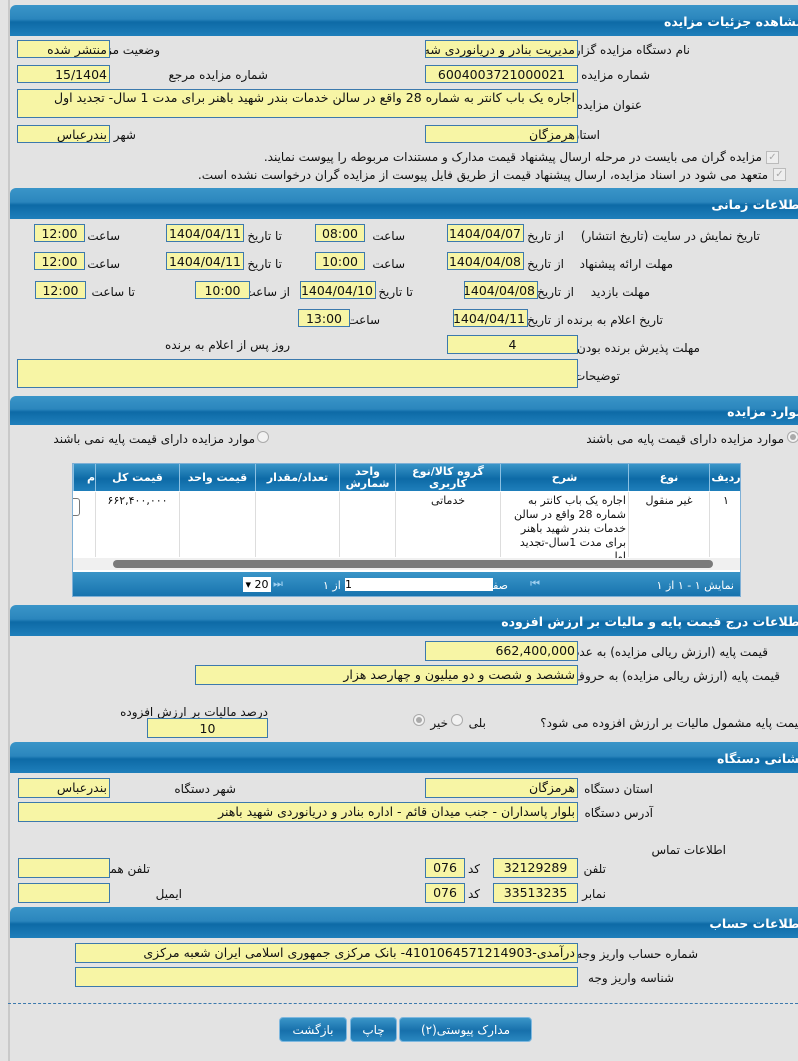  Describe the element at coordinates (137, 477) in the screenshot. I see `col-total-price: قیمت کل` at that location.